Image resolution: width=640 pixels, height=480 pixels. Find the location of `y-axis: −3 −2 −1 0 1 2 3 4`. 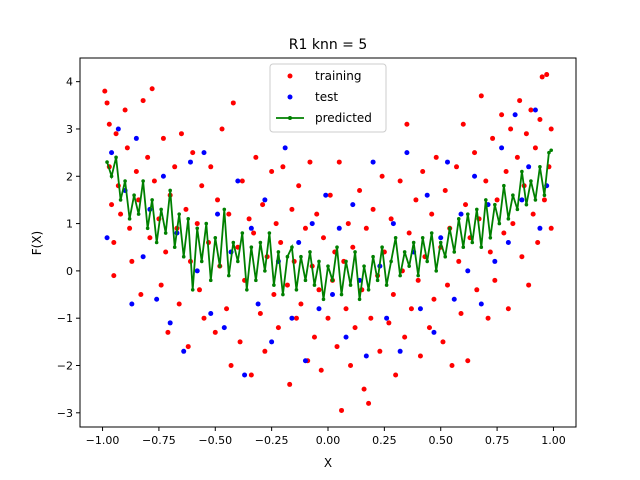

y-axis: −3 −2 −1 0 1 2 3 4 is located at coordinates (68, 248).